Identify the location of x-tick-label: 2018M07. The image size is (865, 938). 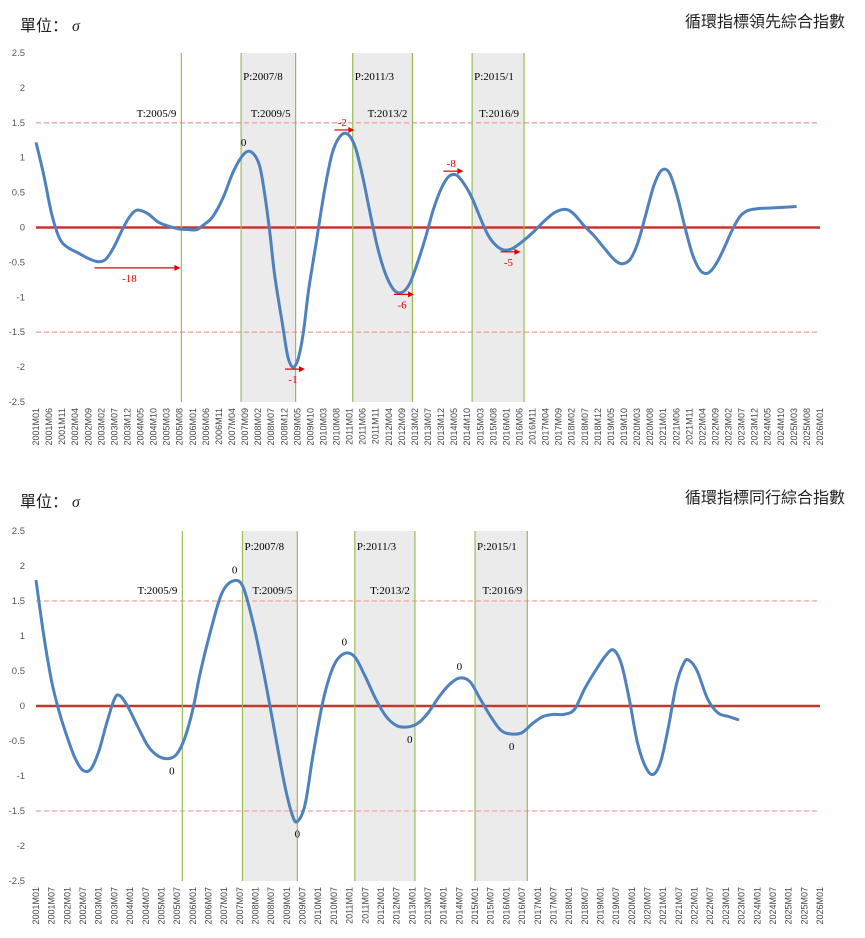
(585, 427).